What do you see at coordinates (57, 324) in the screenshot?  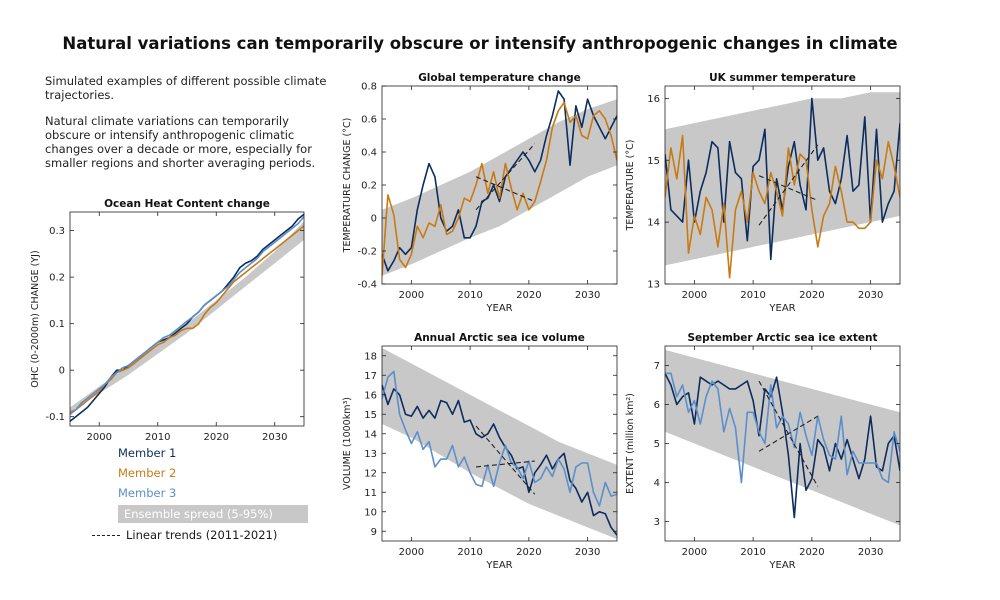 I see `y-tick-label: 0.1` at bounding box center [57, 324].